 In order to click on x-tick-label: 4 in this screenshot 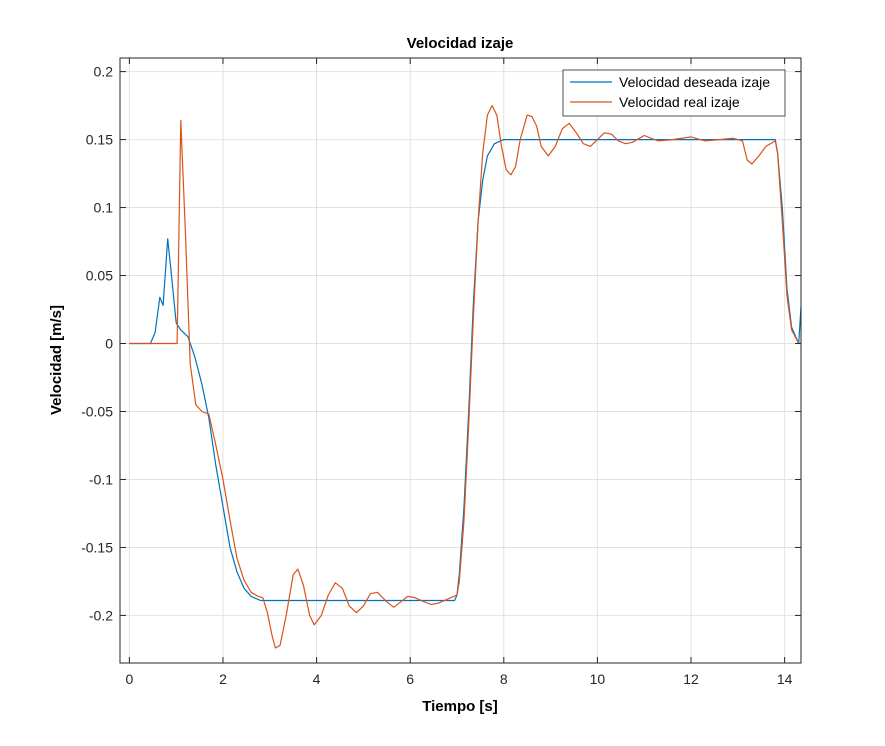, I will do `click(317, 679)`.